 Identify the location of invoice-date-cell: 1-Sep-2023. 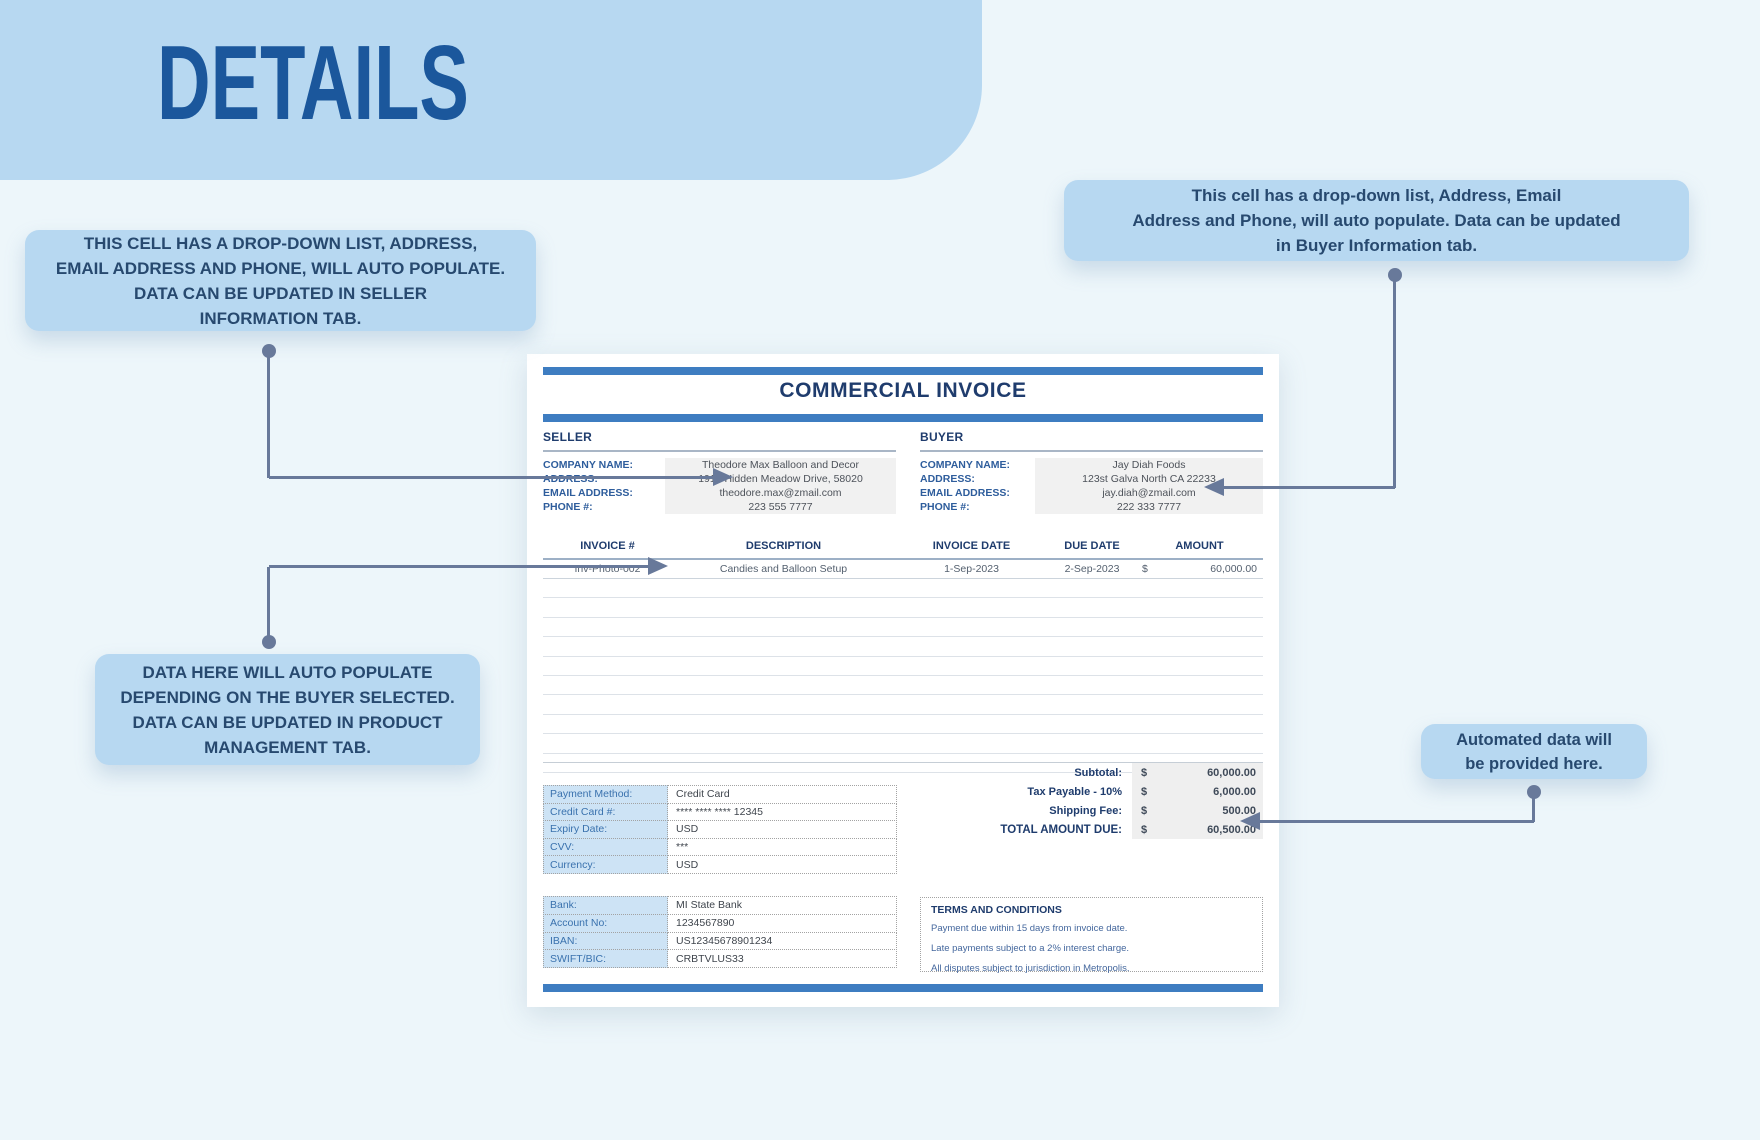
(971, 569).